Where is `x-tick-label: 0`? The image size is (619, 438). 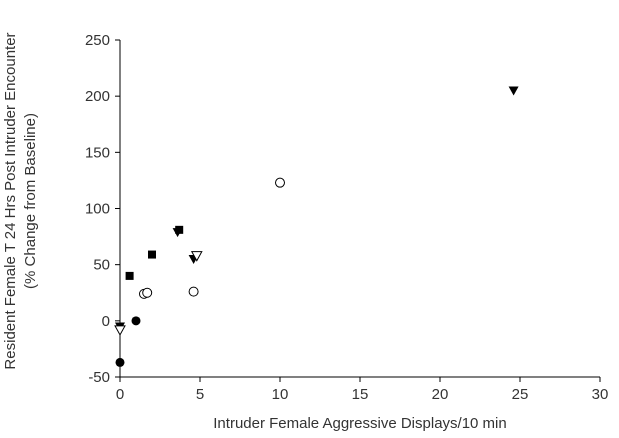 x-tick-label: 0 is located at coordinates (120, 394).